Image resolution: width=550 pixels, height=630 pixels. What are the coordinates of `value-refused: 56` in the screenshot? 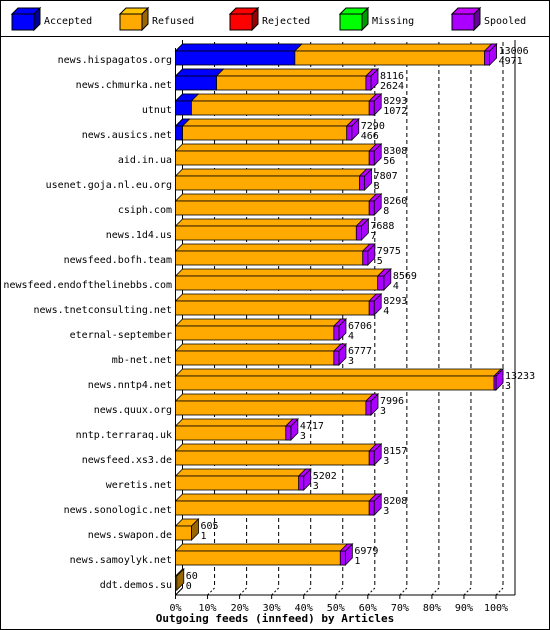 It's located at (389, 161).